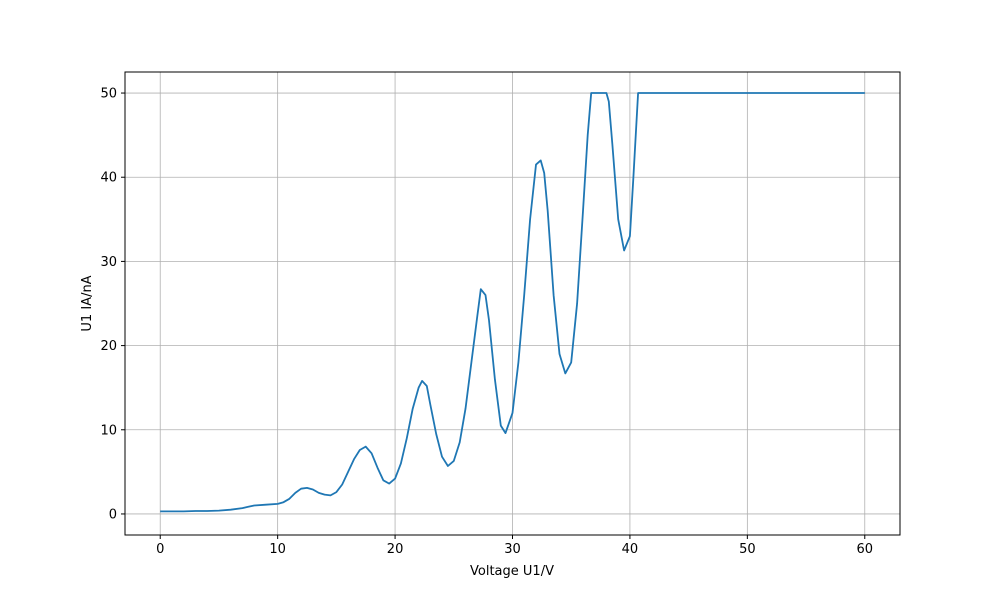  I want to click on y-tick-label: 40, so click(108, 178).